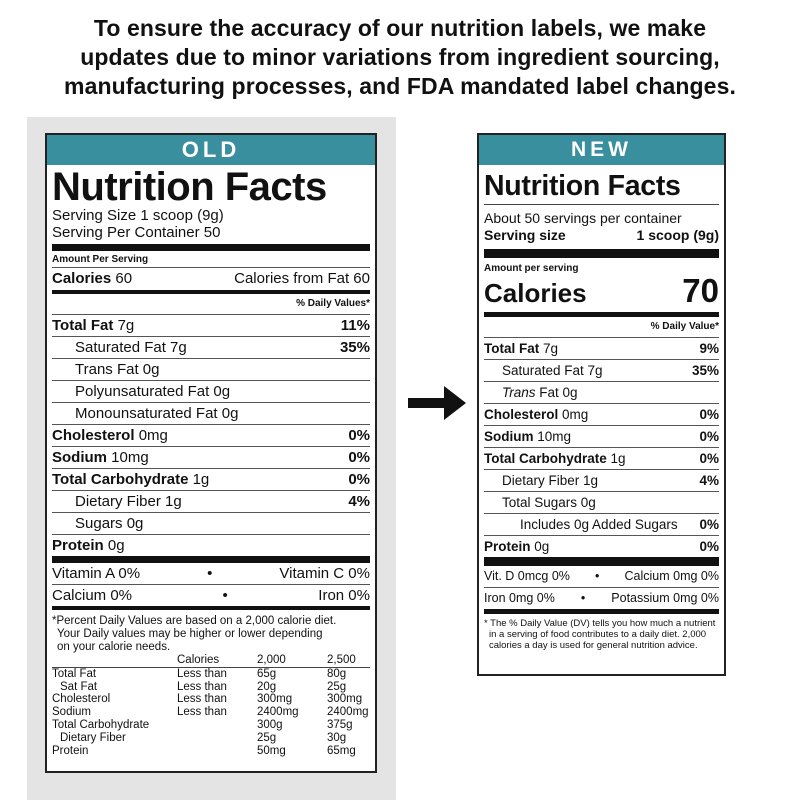 The width and height of the screenshot is (800, 800). What do you see at coordinates (601, 480) in the screenshot?
I see `new-row-dietary-fiber: Dietary Fiber 1g 4%` at bounding box center [601, 480].